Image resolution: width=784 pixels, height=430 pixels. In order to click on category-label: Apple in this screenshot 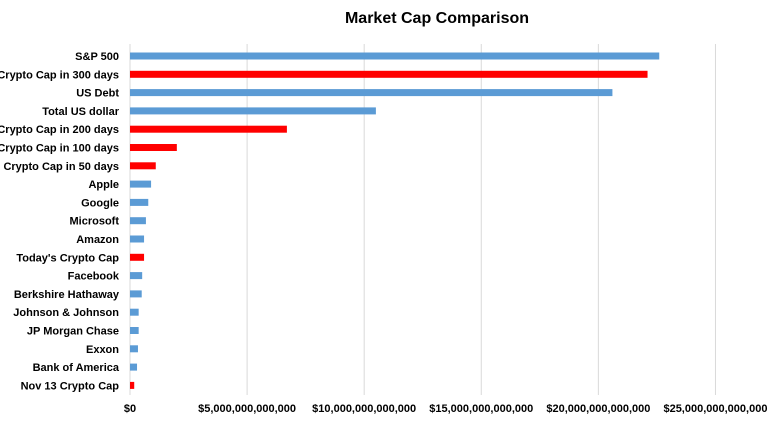, I will do `click(103, 185)`.